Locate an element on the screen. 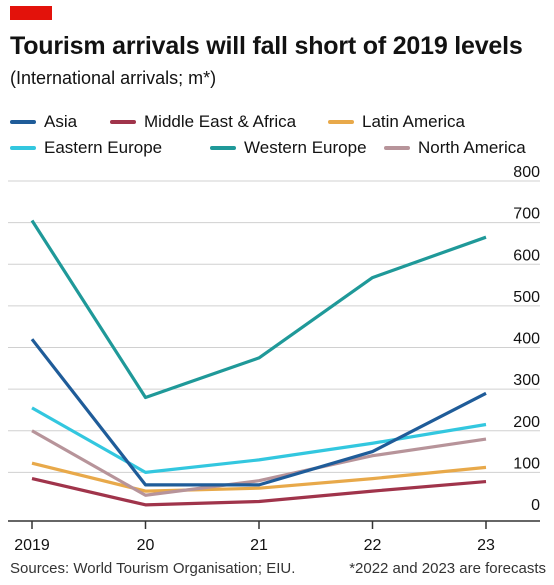  legend-item: Western Europe is located at coordinates (288, 148).